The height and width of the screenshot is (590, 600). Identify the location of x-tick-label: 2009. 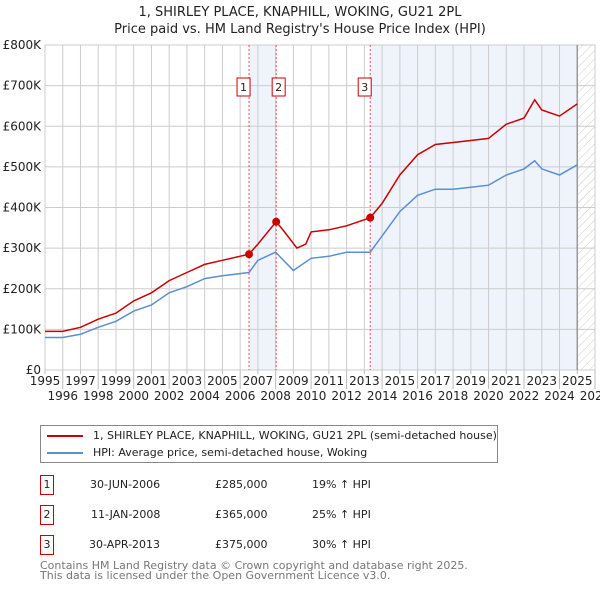
(293, 381).